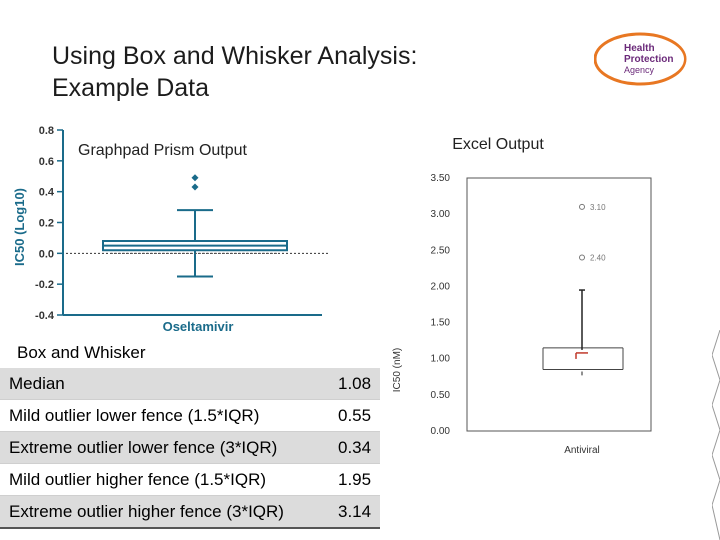 This screenshot has width=720, height=540. What do you see at coordinates (46, 254) in the screenshot?
I see `prism-y-tick-label: 0.0` at bounding box center [46, 254].